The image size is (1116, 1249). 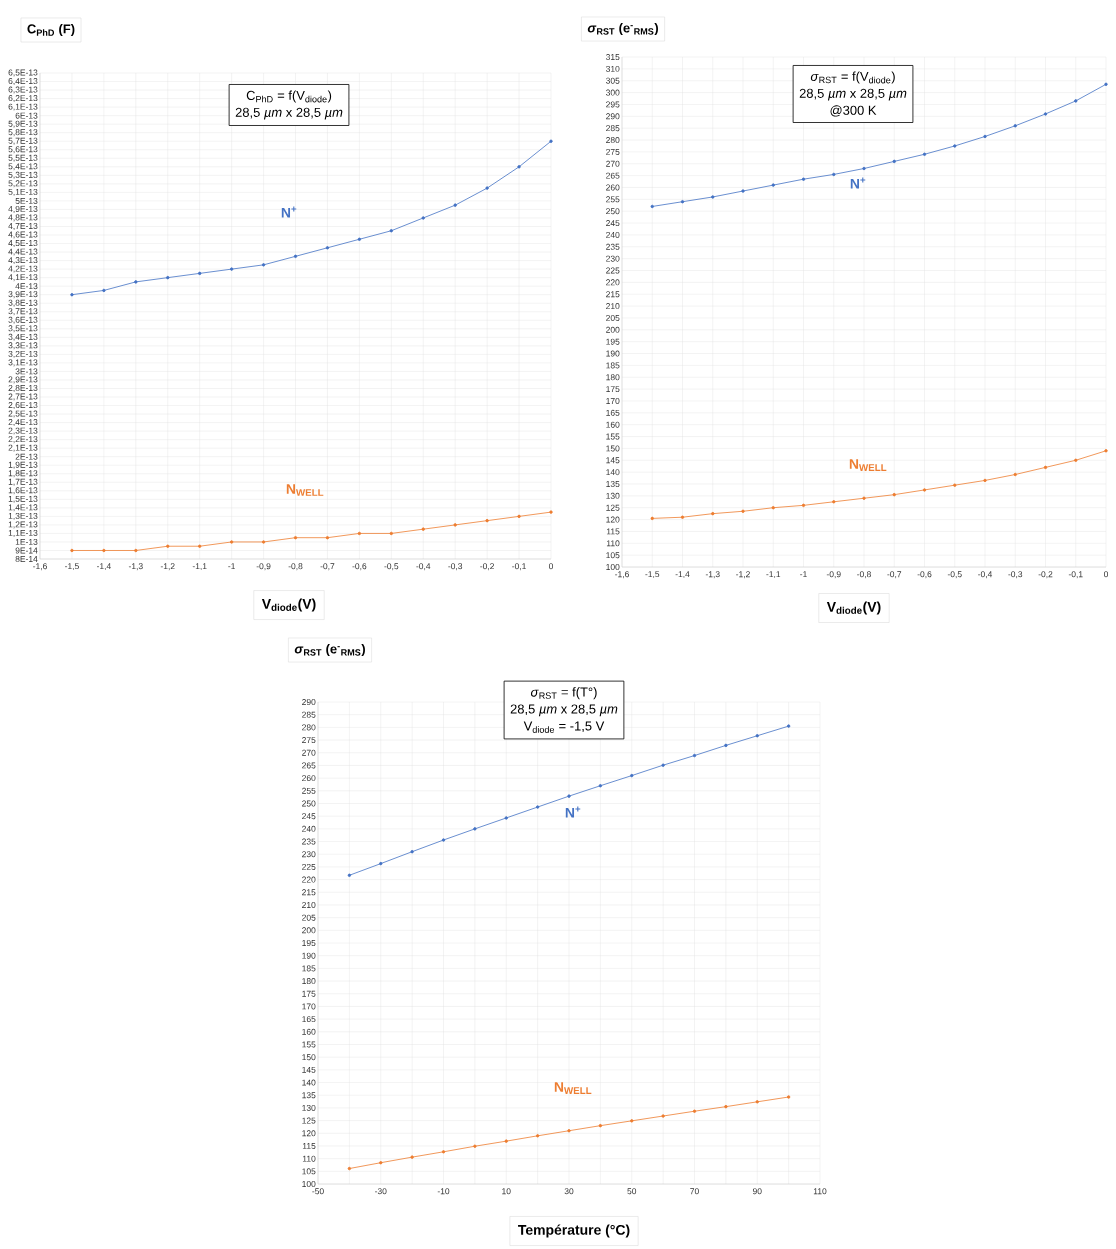 I want to click on y-tick-label: 315, so click(x=613, y=57).